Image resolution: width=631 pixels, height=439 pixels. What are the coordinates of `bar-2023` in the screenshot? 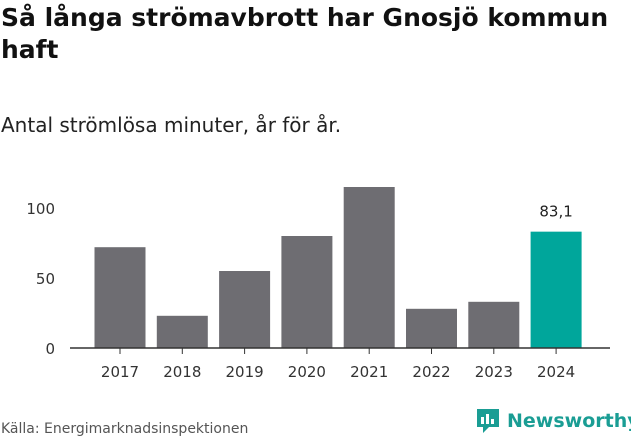 It's located at (494, 324).